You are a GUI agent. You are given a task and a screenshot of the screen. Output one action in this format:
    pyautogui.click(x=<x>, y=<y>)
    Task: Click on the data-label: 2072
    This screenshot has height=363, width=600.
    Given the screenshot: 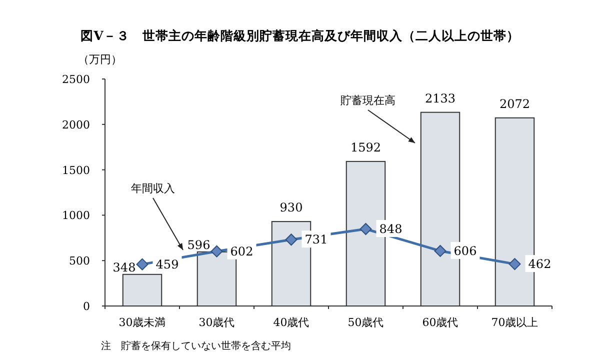 What is the action you would take?
    pyautogui.click(x=514, y=103)
    